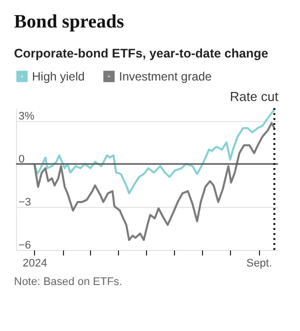 This screenshot has height=331, width=300. I want to click on x-tick-label: 2024, so click(35, 264).